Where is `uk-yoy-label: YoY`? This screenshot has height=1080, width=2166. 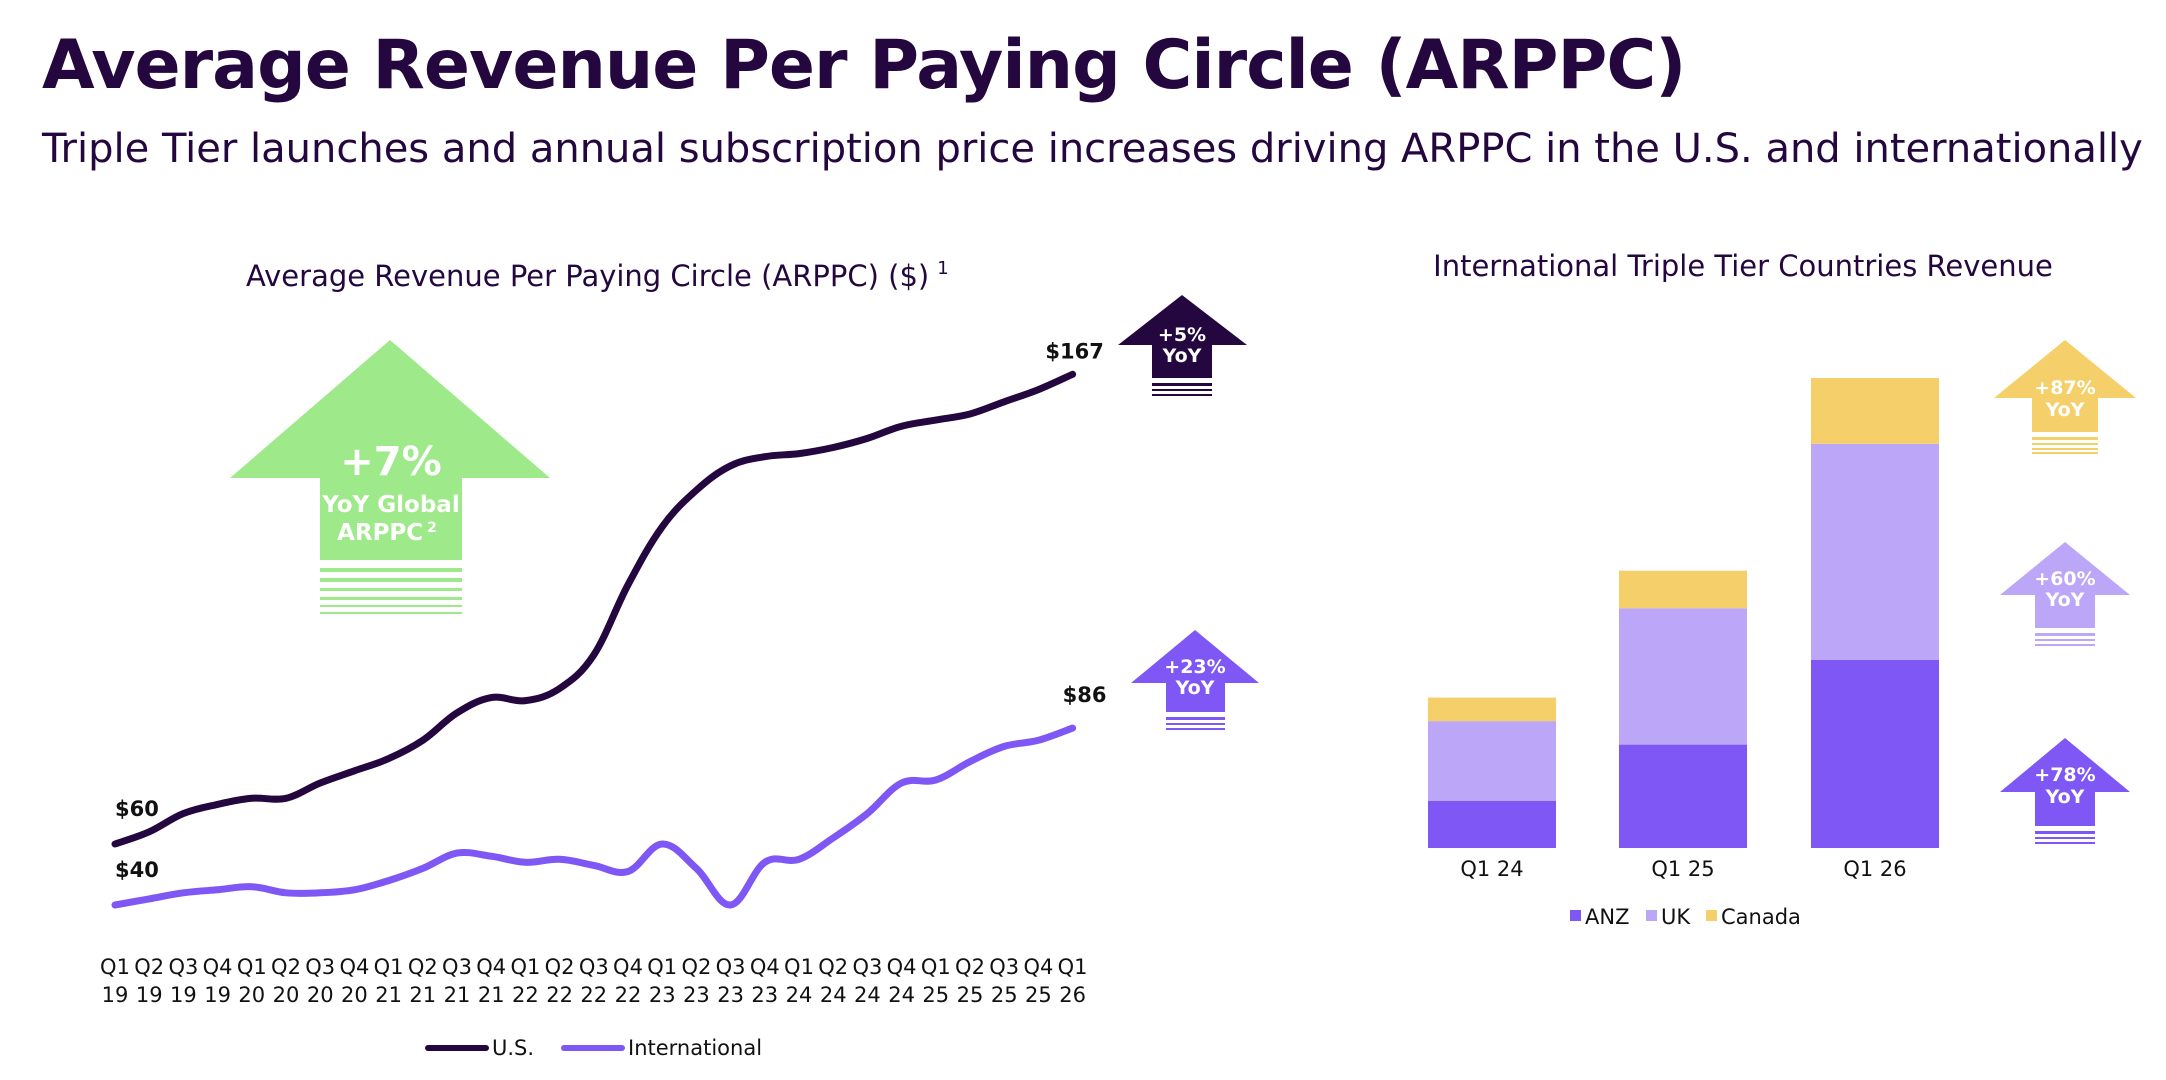 uk-yoy-label: YoY is located at coordinates (2065, 600).